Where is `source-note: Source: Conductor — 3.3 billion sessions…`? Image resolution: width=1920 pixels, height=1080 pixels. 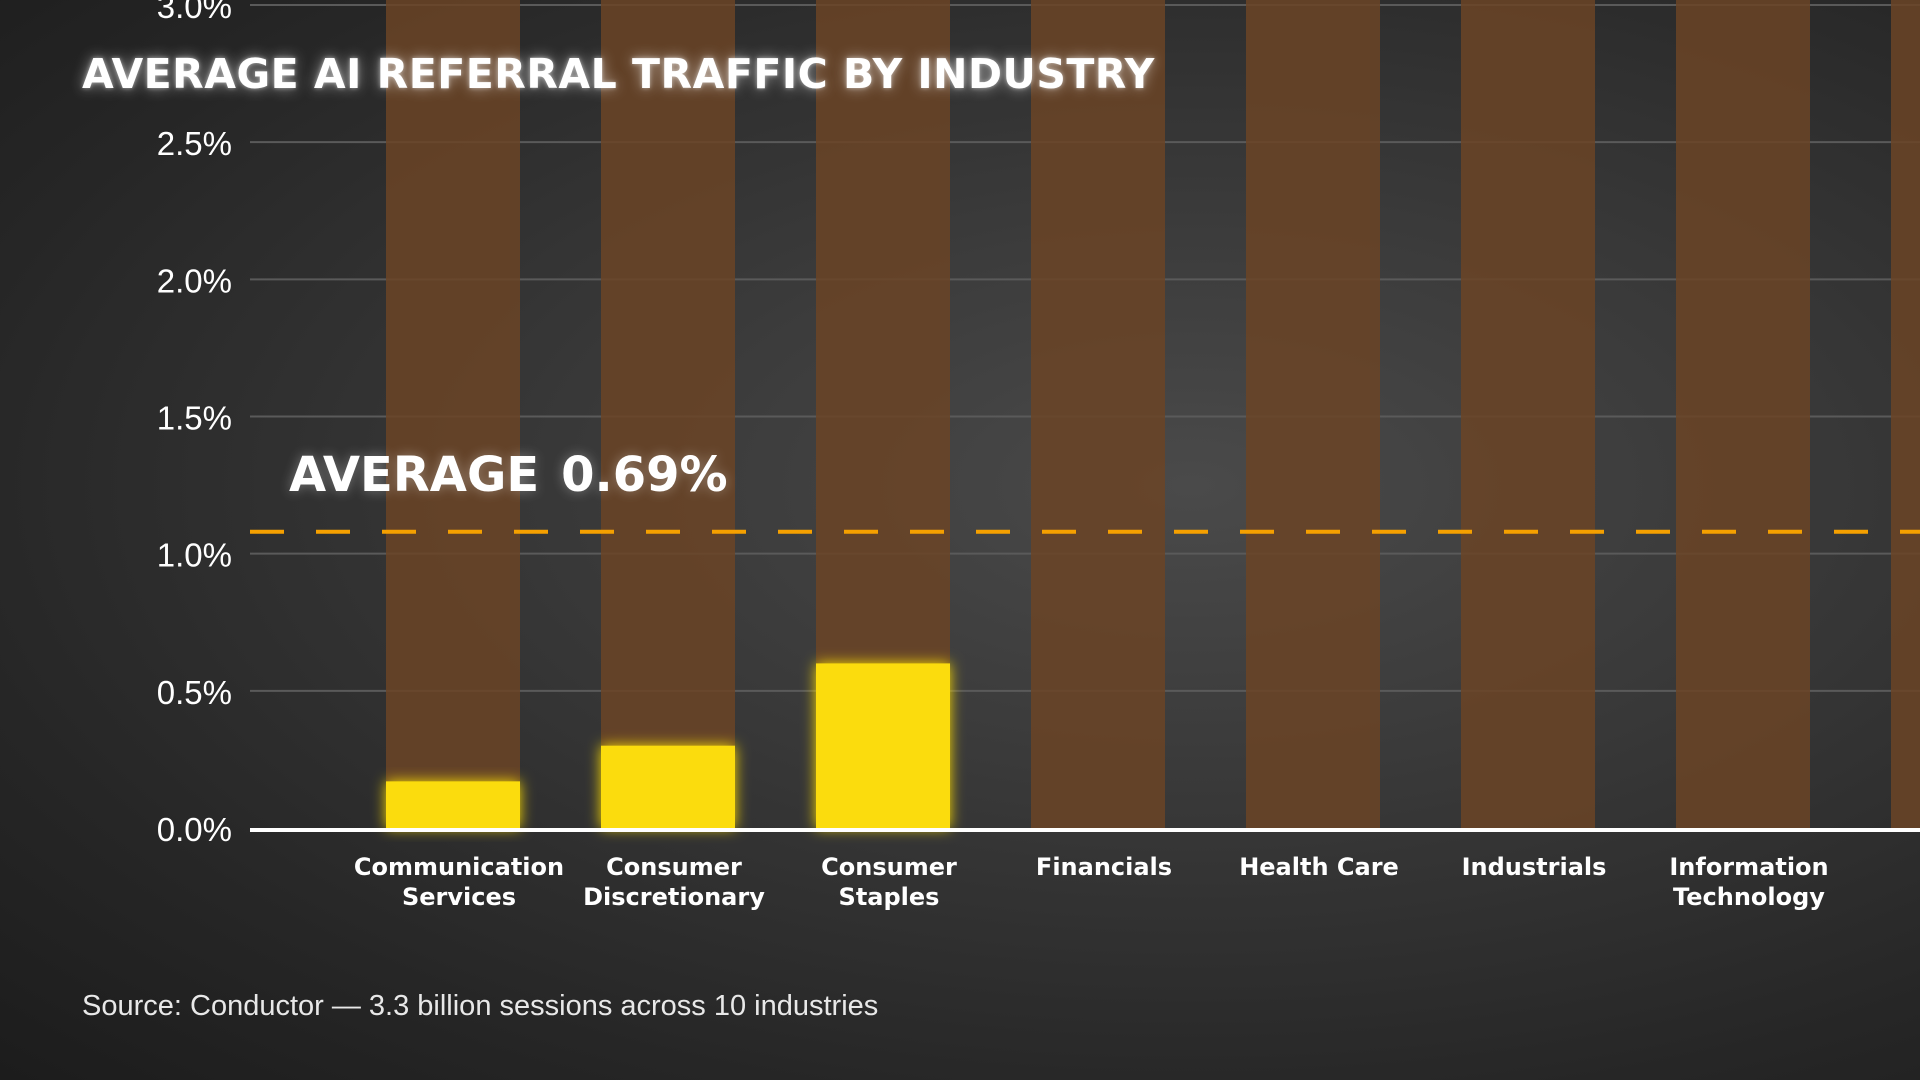 source-note: Source: Conductor — 3.3 billion sessions… is located at coordinates (480, 1006).